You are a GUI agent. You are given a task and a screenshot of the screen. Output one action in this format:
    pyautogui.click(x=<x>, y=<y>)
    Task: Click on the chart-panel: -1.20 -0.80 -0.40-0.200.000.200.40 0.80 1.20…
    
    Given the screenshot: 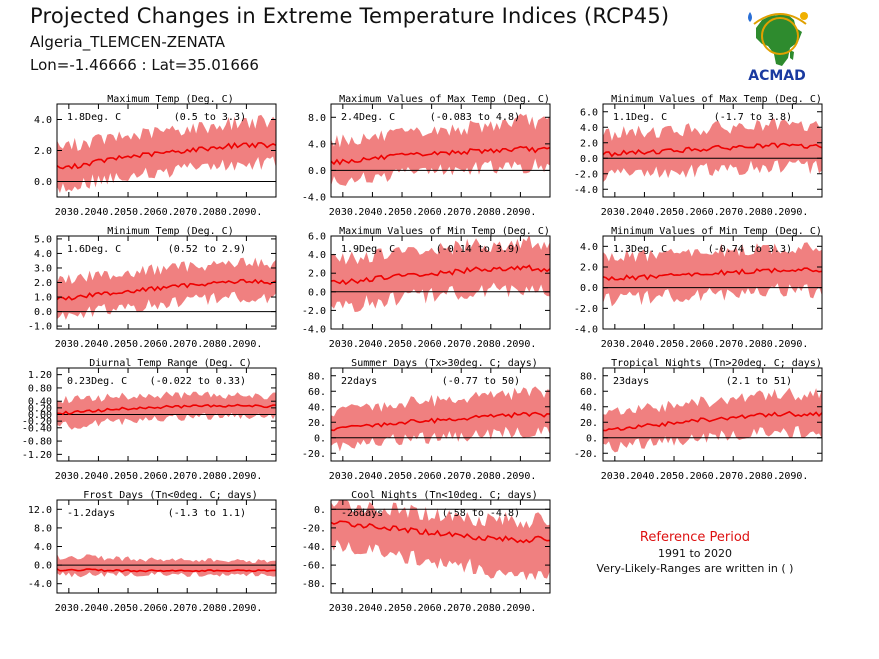 What is the action you would take?
    pyautogui.click(x=149, y=420)
    